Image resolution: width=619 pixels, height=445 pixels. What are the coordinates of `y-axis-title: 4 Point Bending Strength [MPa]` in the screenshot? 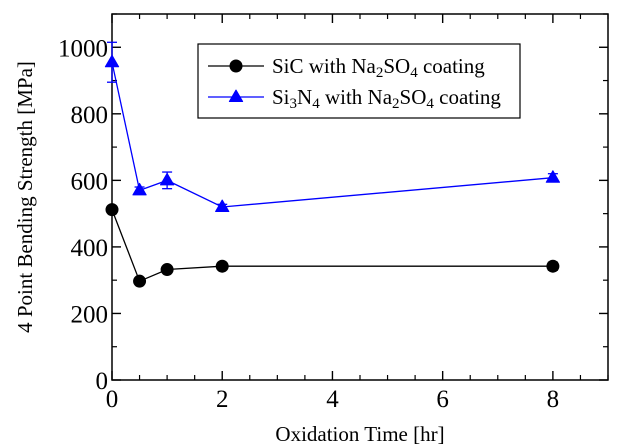 It's located at (25, 197).